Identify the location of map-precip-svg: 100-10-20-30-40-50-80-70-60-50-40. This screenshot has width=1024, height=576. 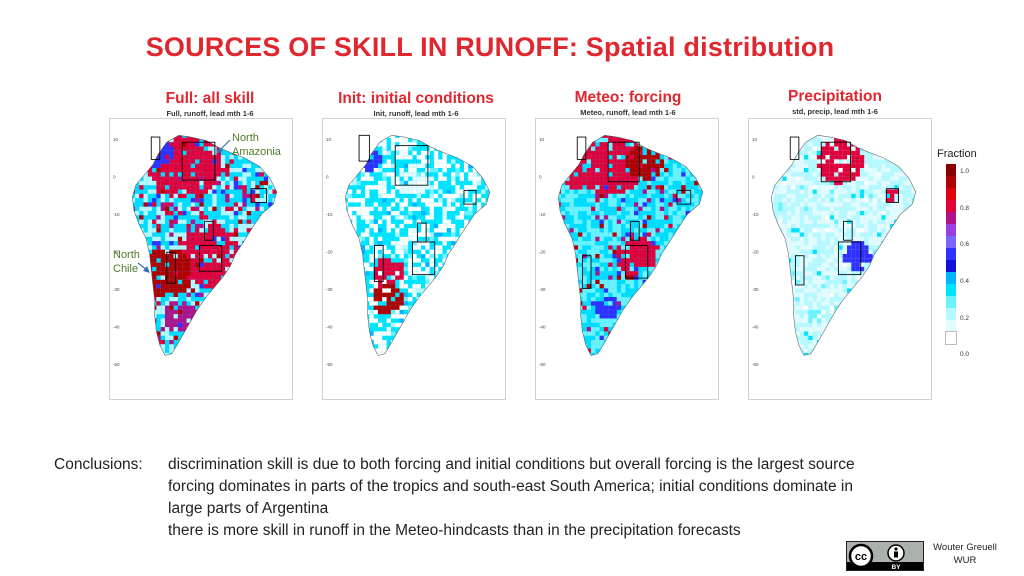
(834, 251).